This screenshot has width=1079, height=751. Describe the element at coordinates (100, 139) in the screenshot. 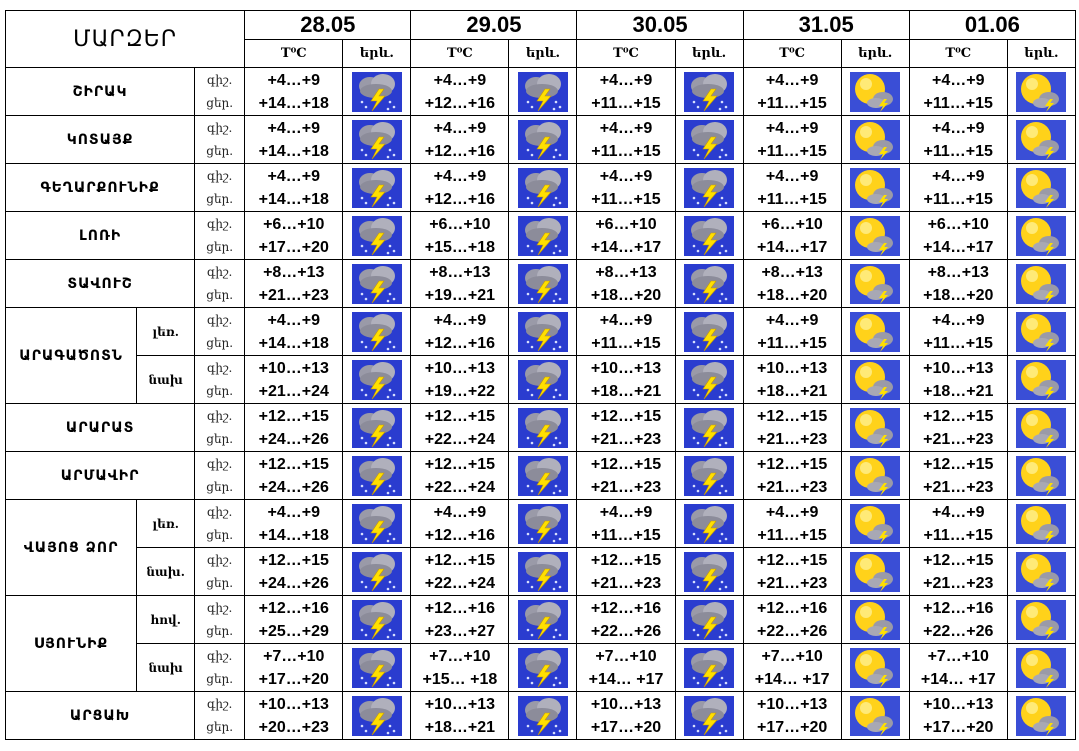

I see `region-name: ԿՈՏԱՅՔ` at that location.